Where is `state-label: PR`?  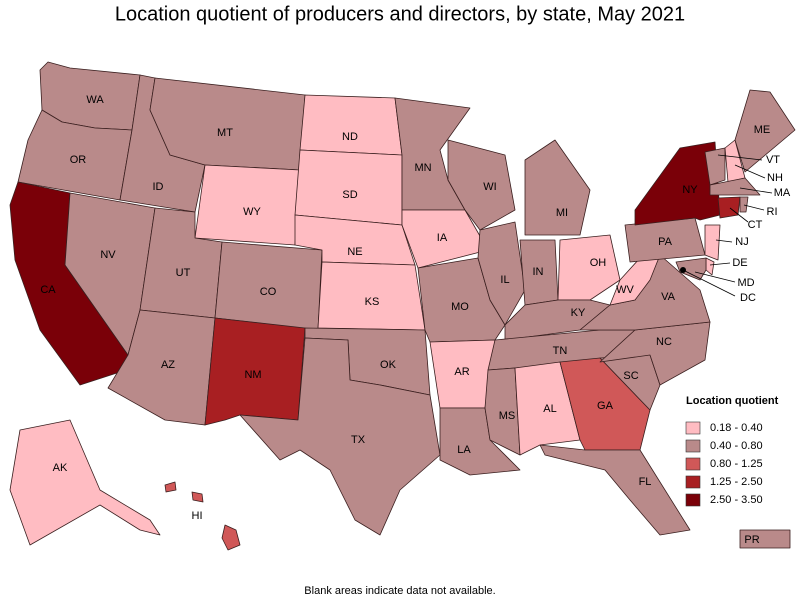
state-label: PR is located at coordinates (751, 540).